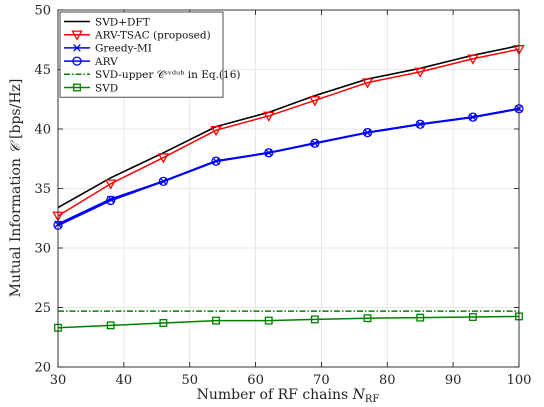 Image resolution: width=544 pixels, height=407 pixels. What do you see at coordinates (387, 380) in the screenshot?
I see `x-tick-label: 80` at bounding box center [387, 380].